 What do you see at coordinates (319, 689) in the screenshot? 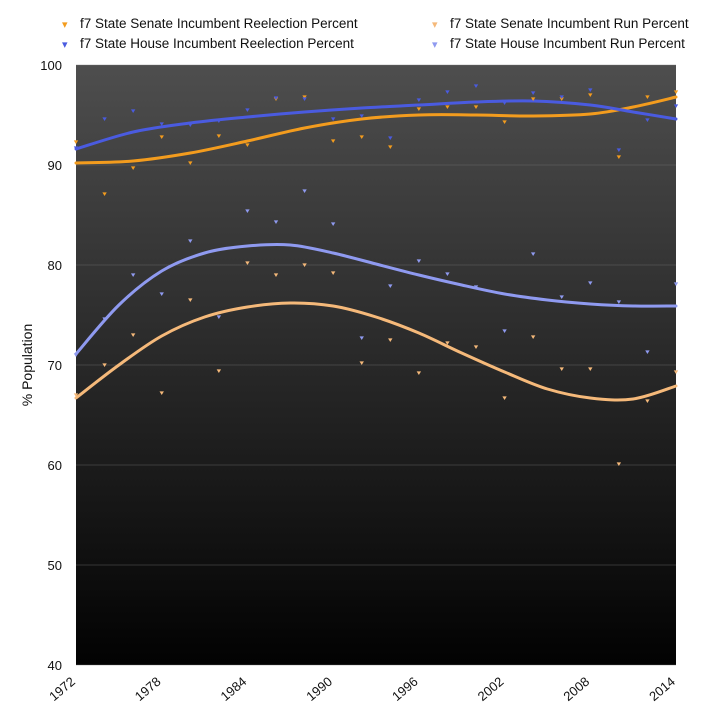
I see `x-tick-label: 1990` at bounding box center [319, 689].